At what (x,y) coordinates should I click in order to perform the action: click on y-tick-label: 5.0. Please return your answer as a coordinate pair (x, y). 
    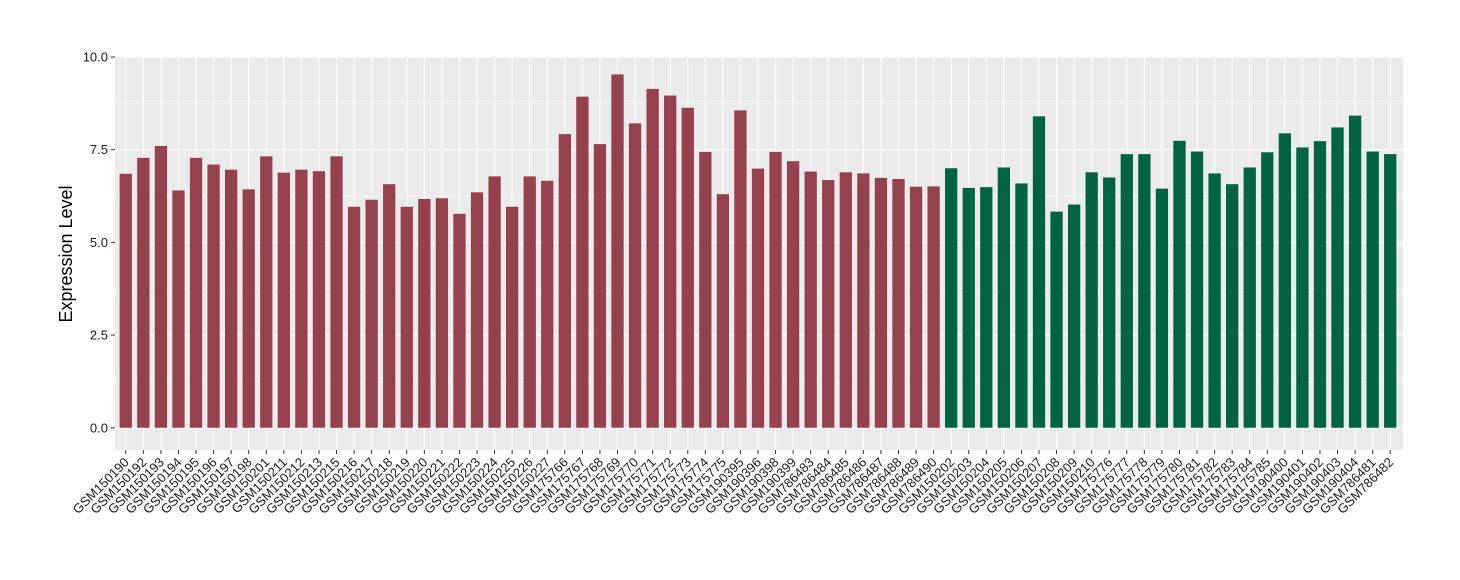
    Looking at the image, I should click on (99, 242).